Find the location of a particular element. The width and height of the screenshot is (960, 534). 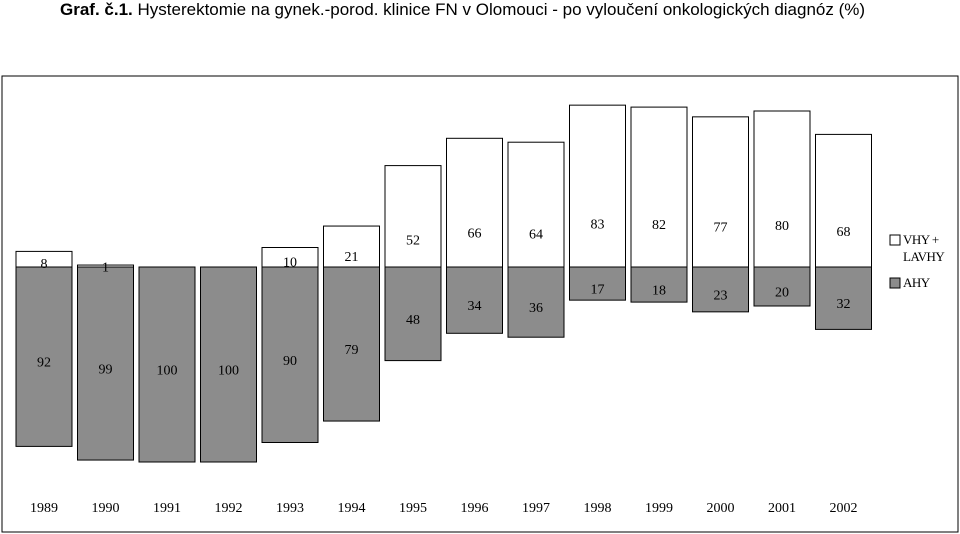

bar-vhy-2002 is located at coordinates (843, 200).